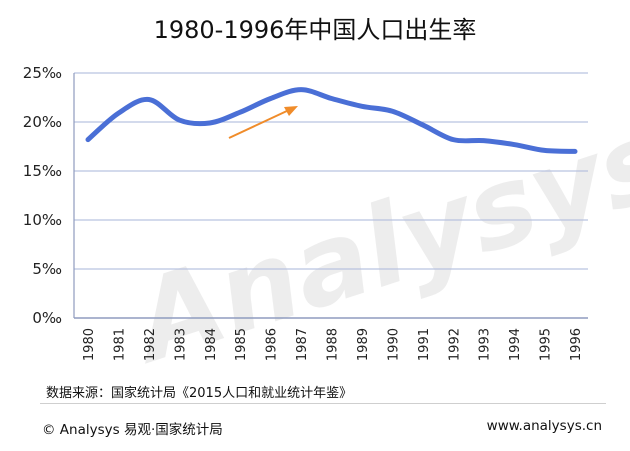 Image resolution: width=630 pixels, height=451 pixels. I want to click on trend-arrow, so click(263, 122).